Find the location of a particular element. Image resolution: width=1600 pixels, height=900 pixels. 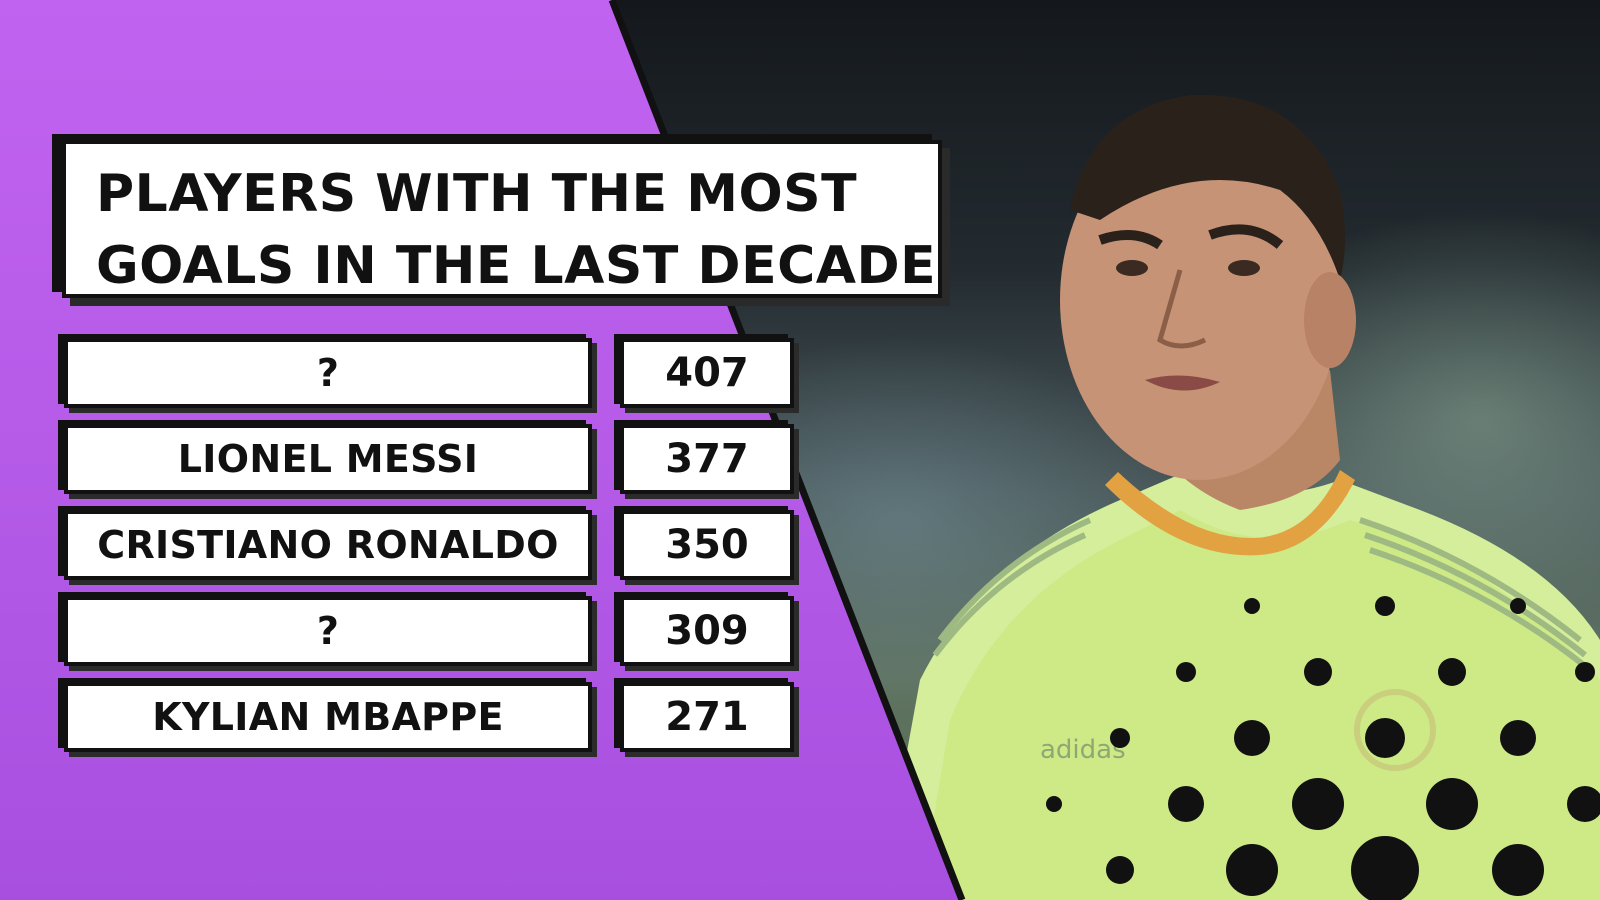

goals-value-cell: 309 is located at coordinates (707, 631).